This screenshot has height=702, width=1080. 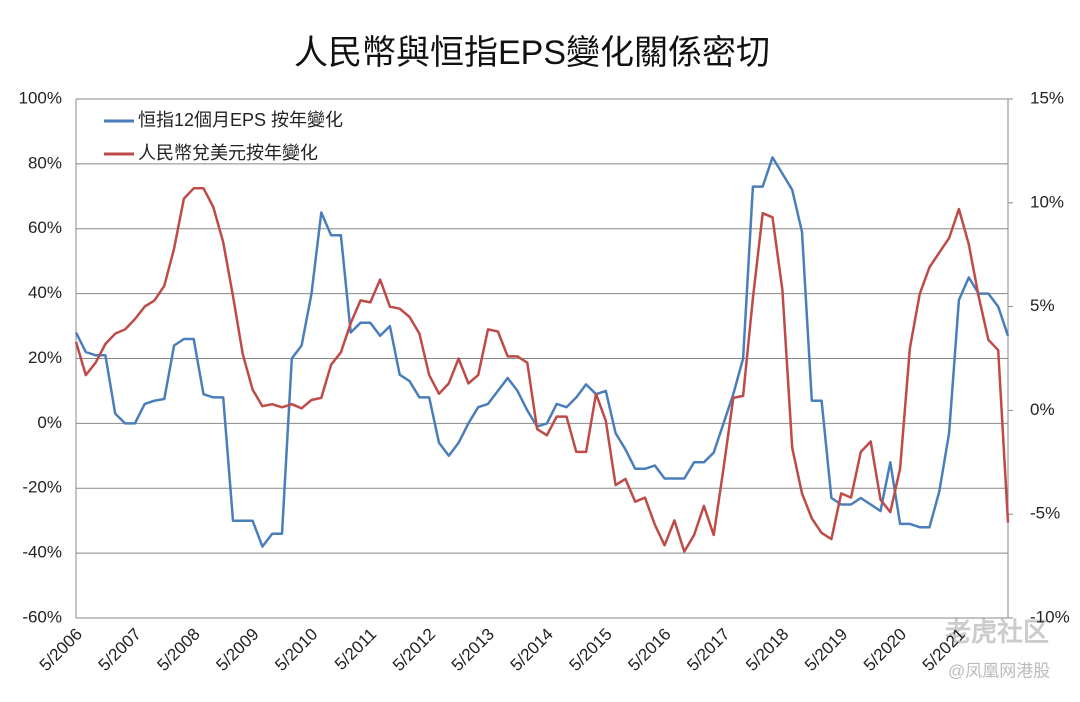 I want to click on x-tick-label: 5/2010, so click(x=296, y=650).